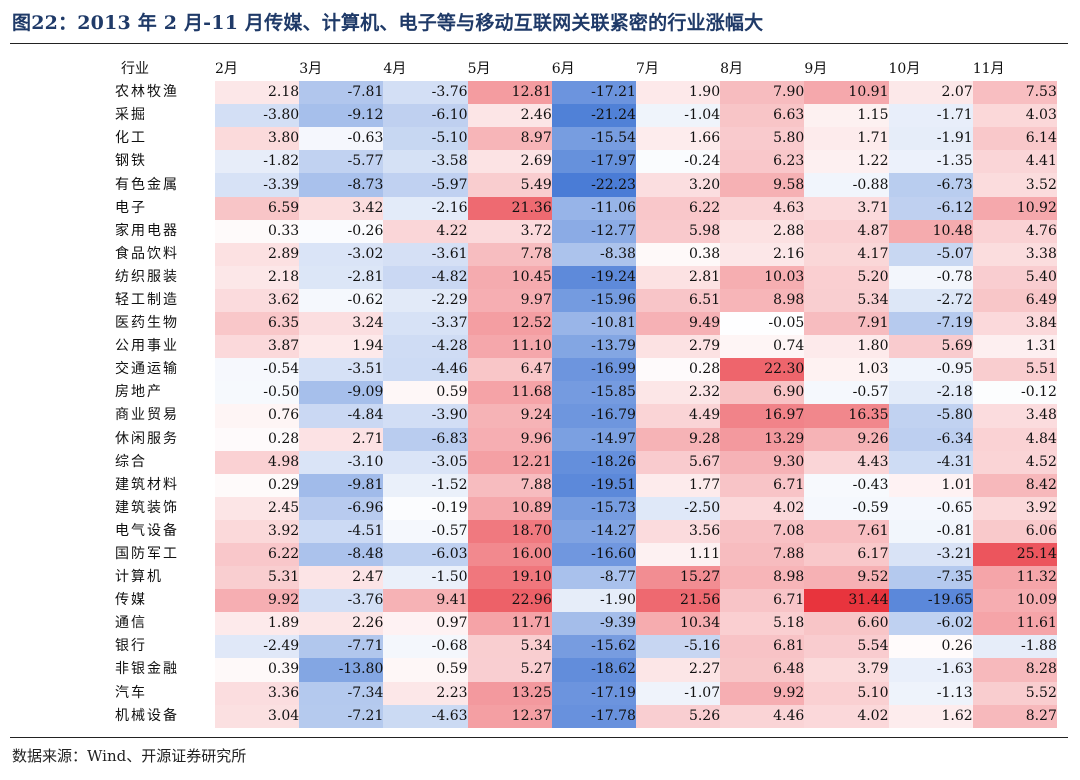  Describe the element at coordinates (846, 647) in the screenshot. I see `heatmap-cell: 5.54` at that location.